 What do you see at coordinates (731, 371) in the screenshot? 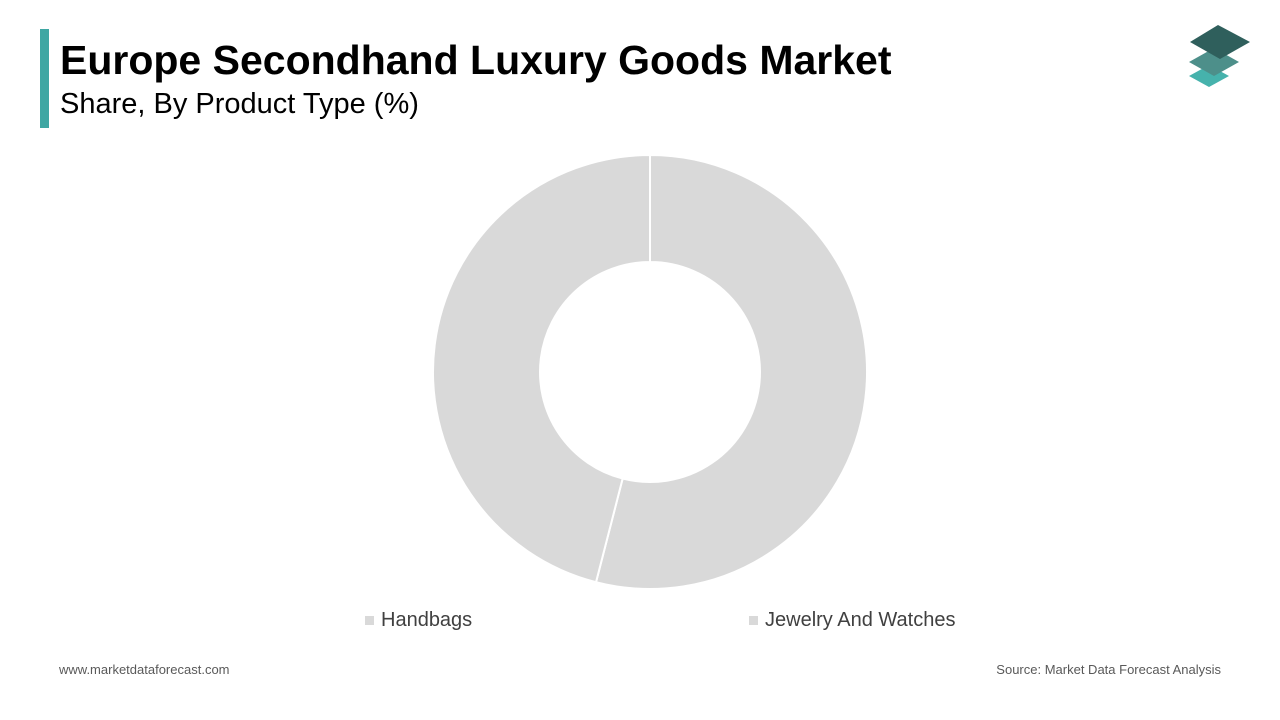
I see `donut-slice-handbags` at bounding box center [731, 371].